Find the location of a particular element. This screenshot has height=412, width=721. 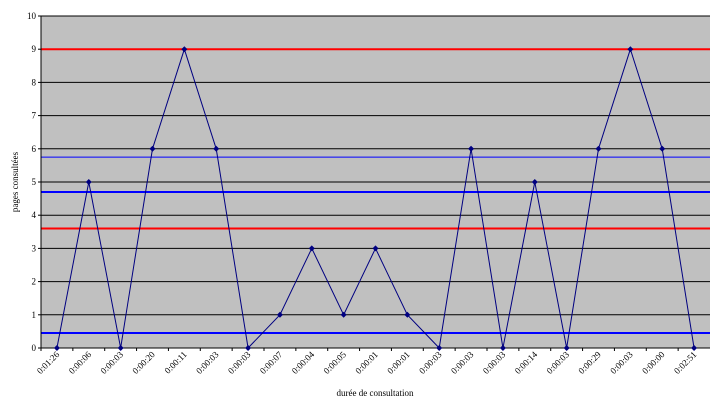

x-tick-label: 0:00:00 is located at coordinates (653, 362).